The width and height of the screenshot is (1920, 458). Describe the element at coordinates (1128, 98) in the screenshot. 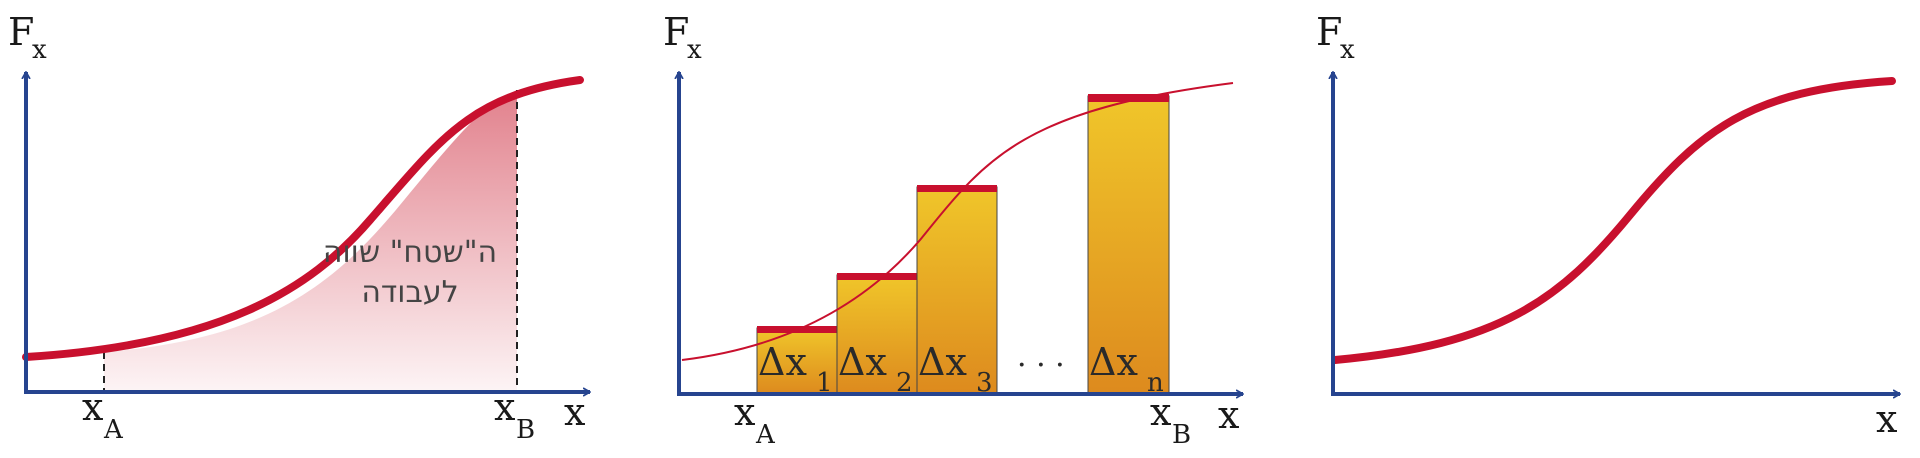

I see `bar-n-cap` at that location.